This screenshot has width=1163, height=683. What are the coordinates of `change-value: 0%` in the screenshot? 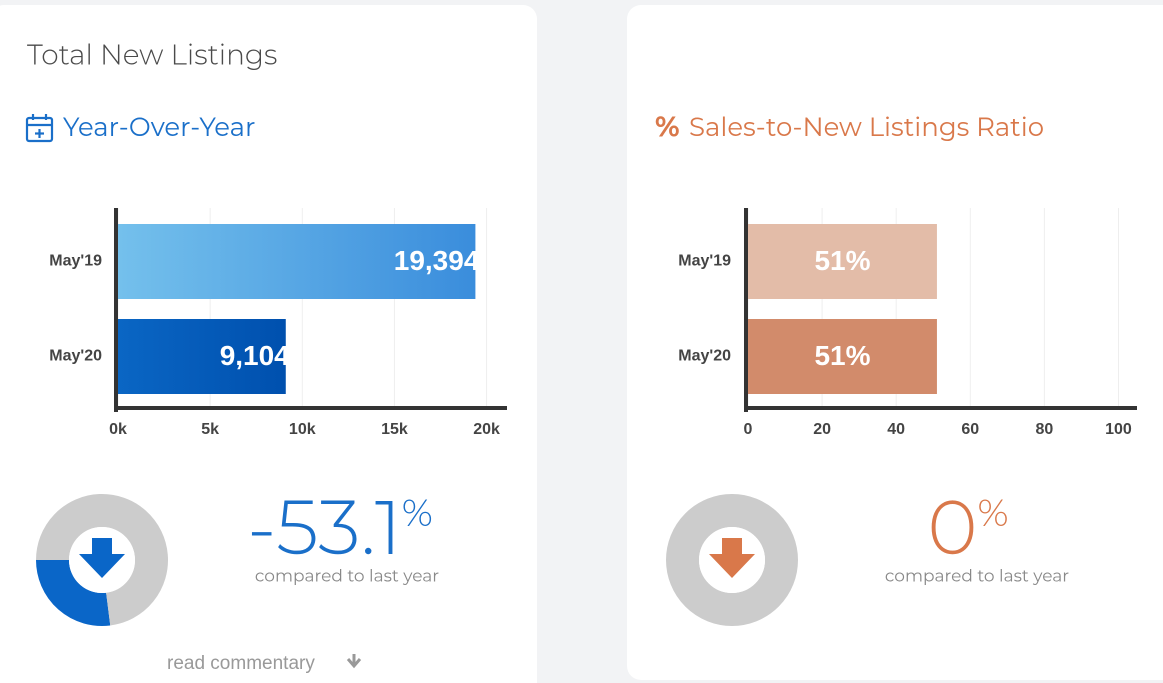 It's located at (967, 527).